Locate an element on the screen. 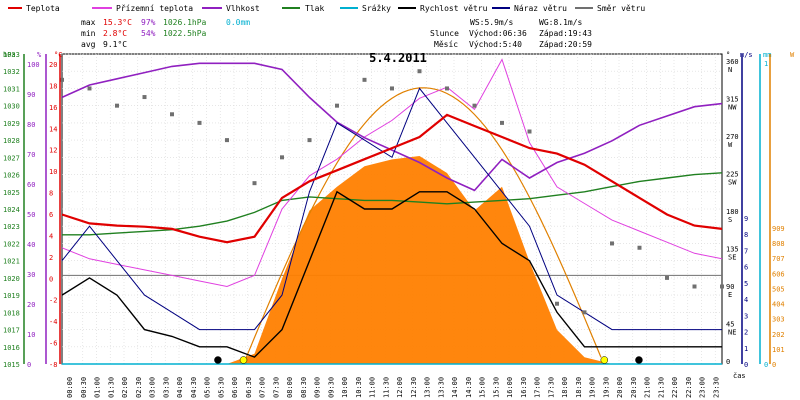 The height and width of the screenshot is (400, 800). x-tick-label: 14:00 is located at coordinates (455, 387).